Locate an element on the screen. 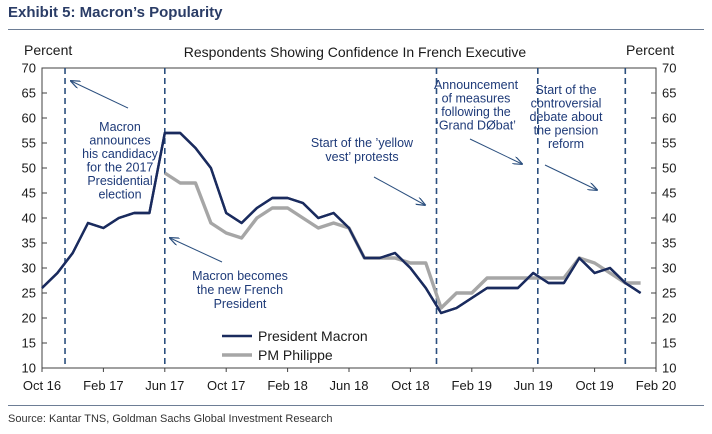 The image size is (712, 434). y-tick-label-left: 15 is located at coordinates (29, 343).